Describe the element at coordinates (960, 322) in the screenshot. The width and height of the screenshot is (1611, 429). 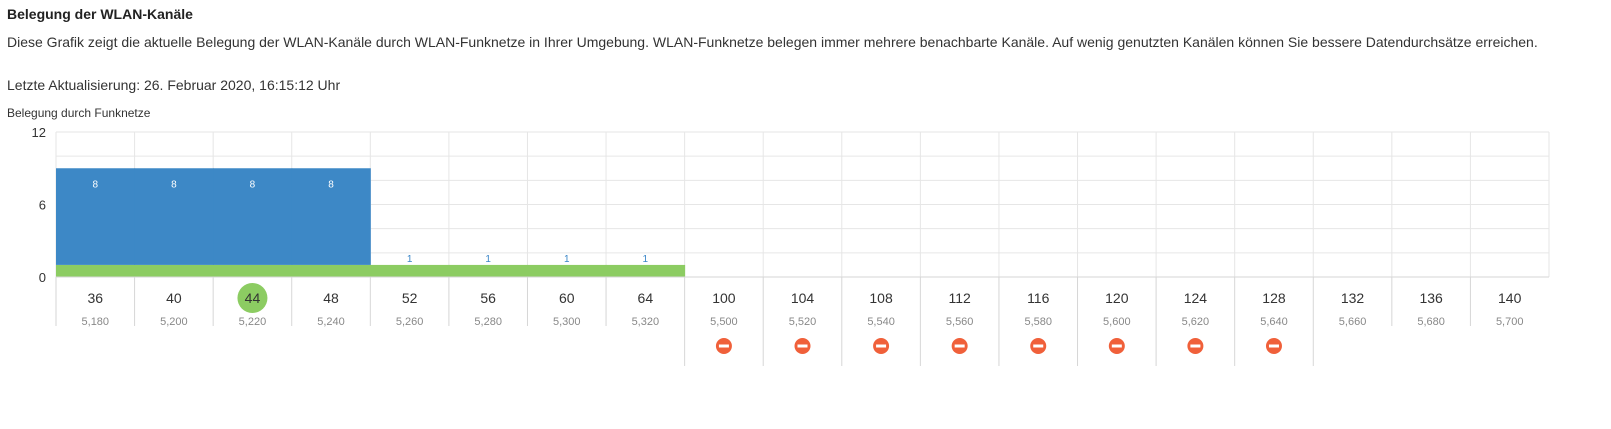
I see `frequency-label: 5,560` at that location.